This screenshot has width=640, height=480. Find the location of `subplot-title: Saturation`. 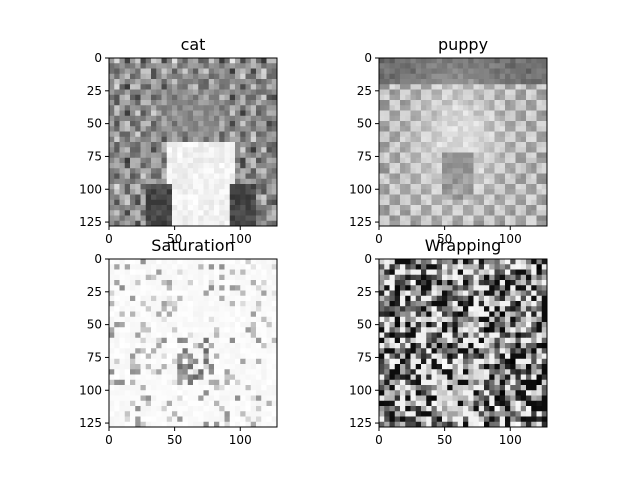

subplot-title: Saturation is located at coordinates (192, 245).